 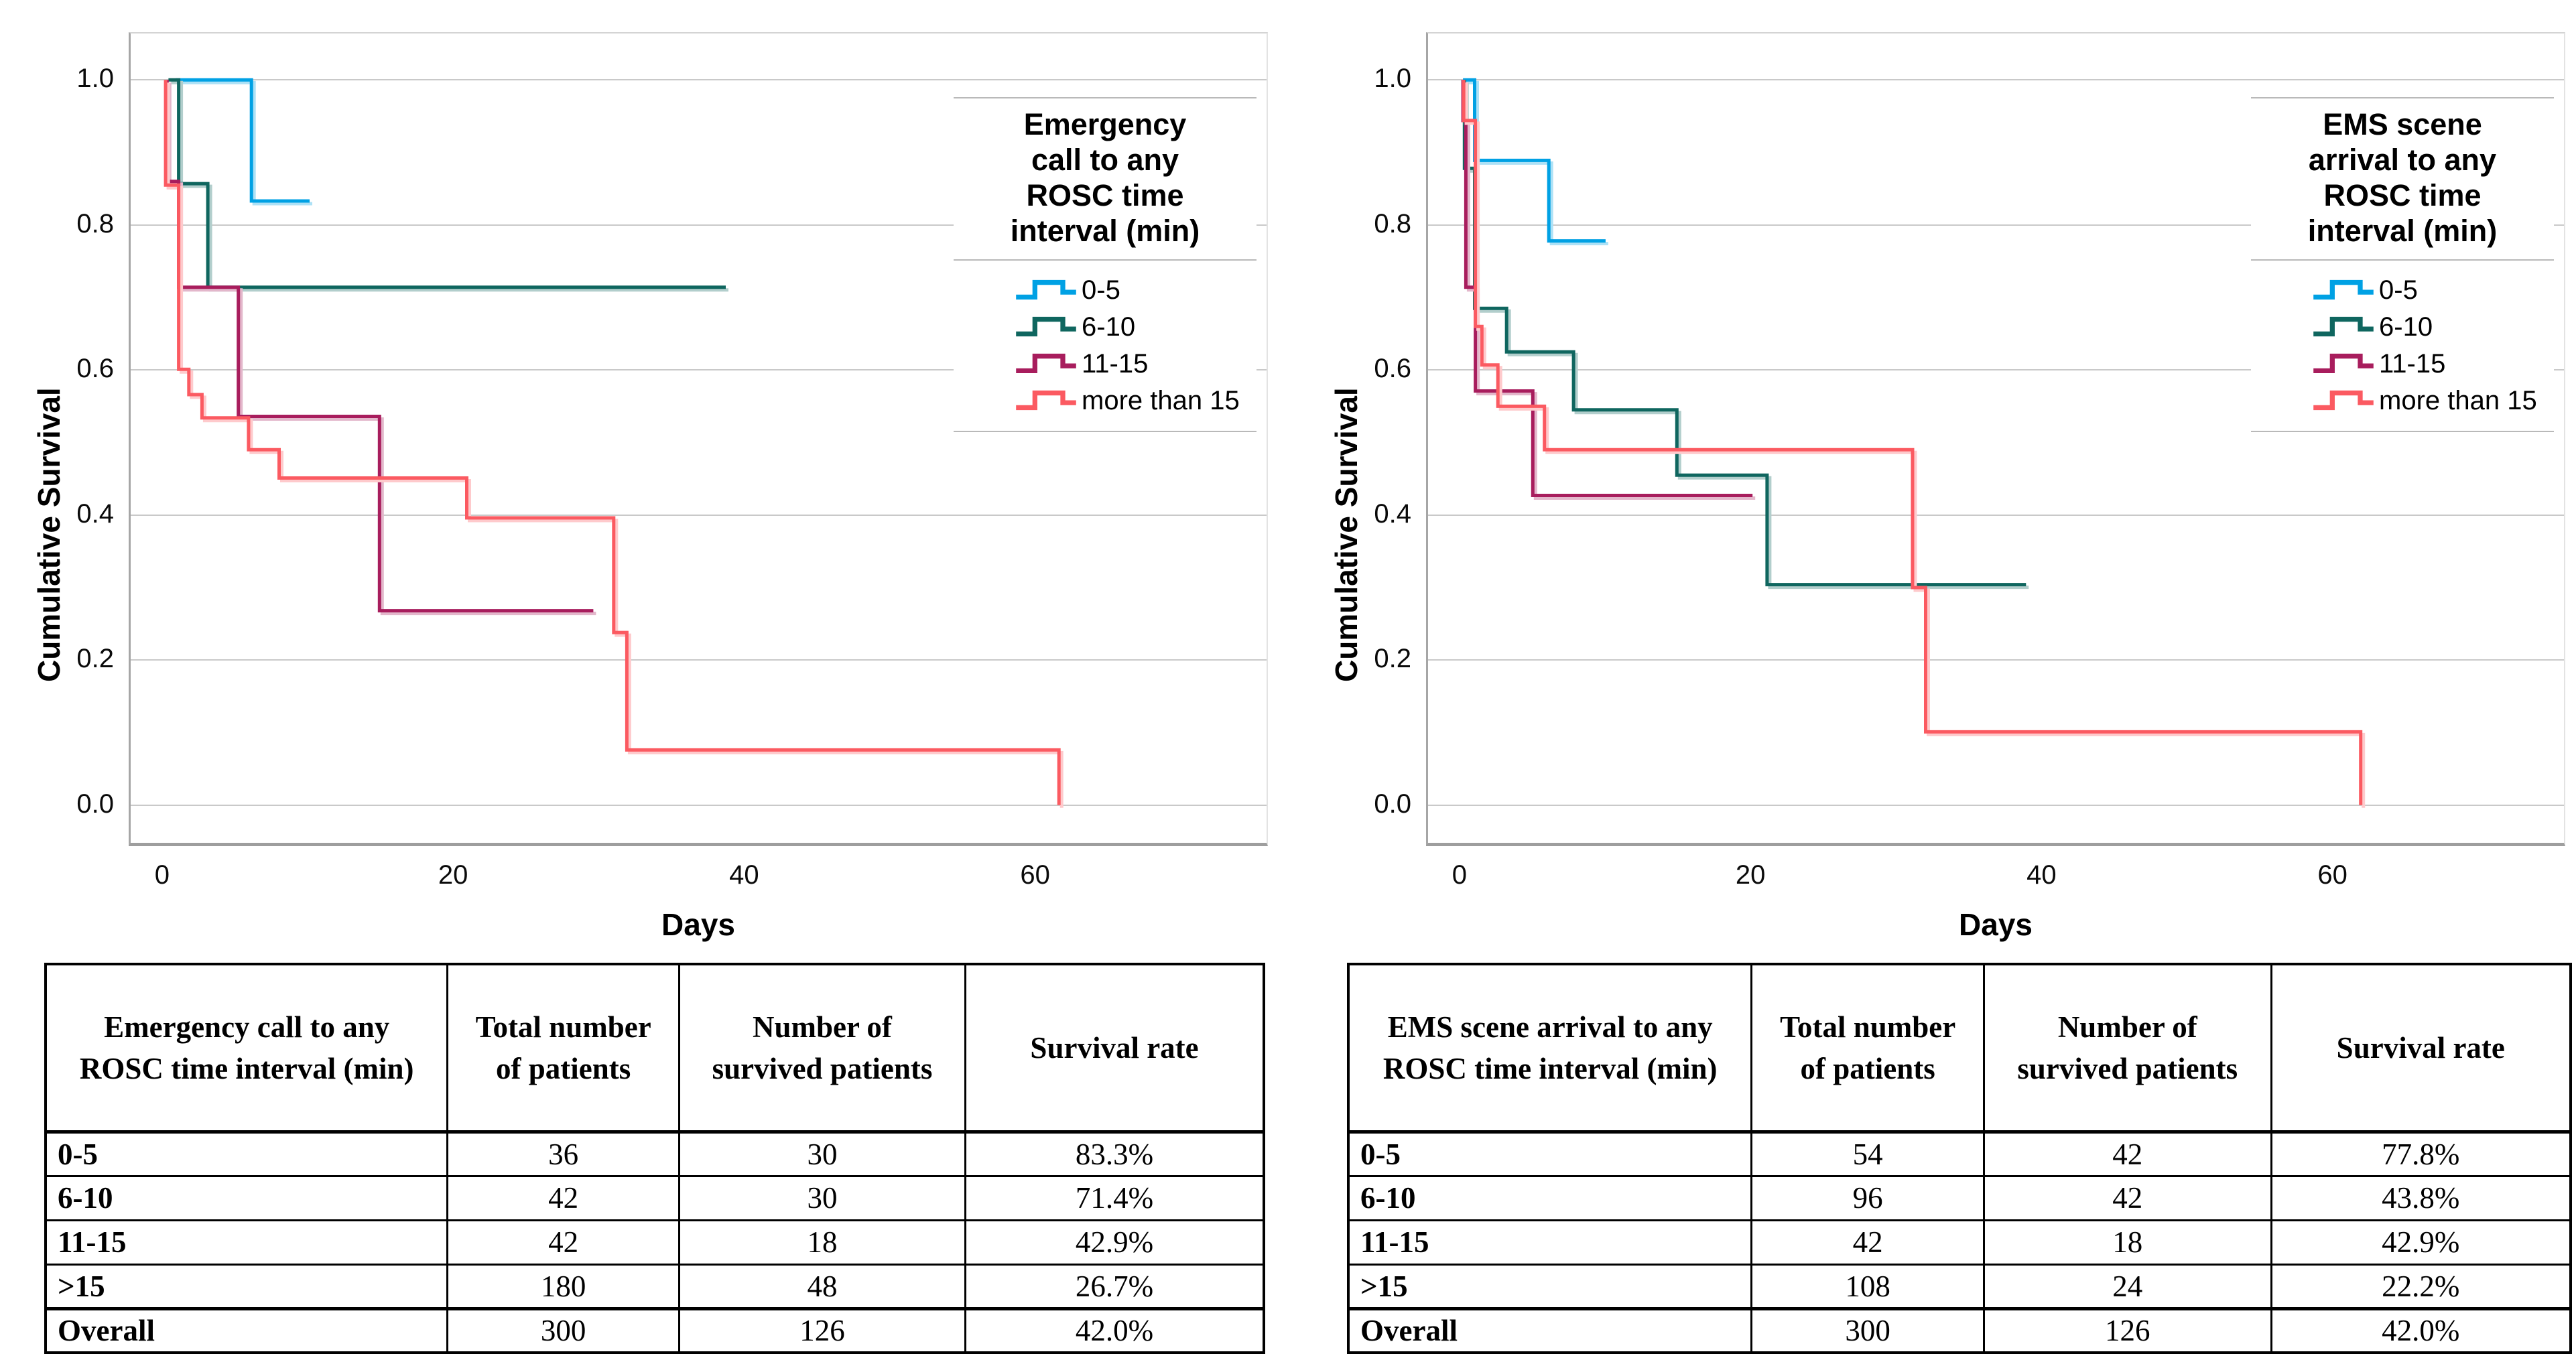 What do you see at coordinates (2398, 290) in the screenshot?
I see `legend-item-label: 0-5` at bounding box center [2398, 290].